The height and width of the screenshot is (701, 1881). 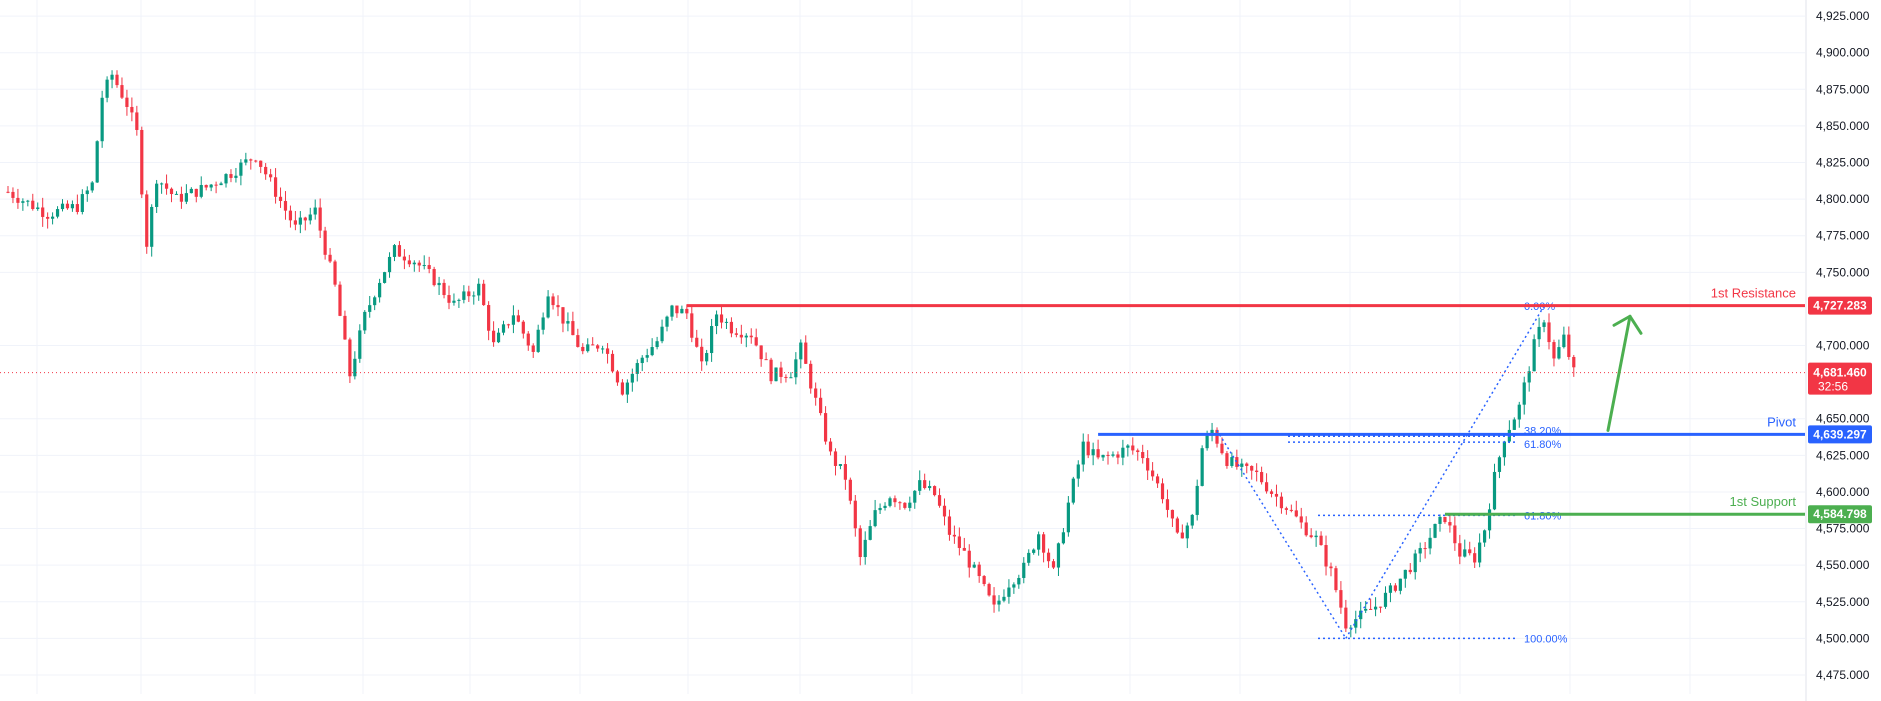 What do you see at coordinates (1843, 272) in the screenshot?
I see `price-axis-tick-label: 4,750.000` at bounding box center [1843, 272].